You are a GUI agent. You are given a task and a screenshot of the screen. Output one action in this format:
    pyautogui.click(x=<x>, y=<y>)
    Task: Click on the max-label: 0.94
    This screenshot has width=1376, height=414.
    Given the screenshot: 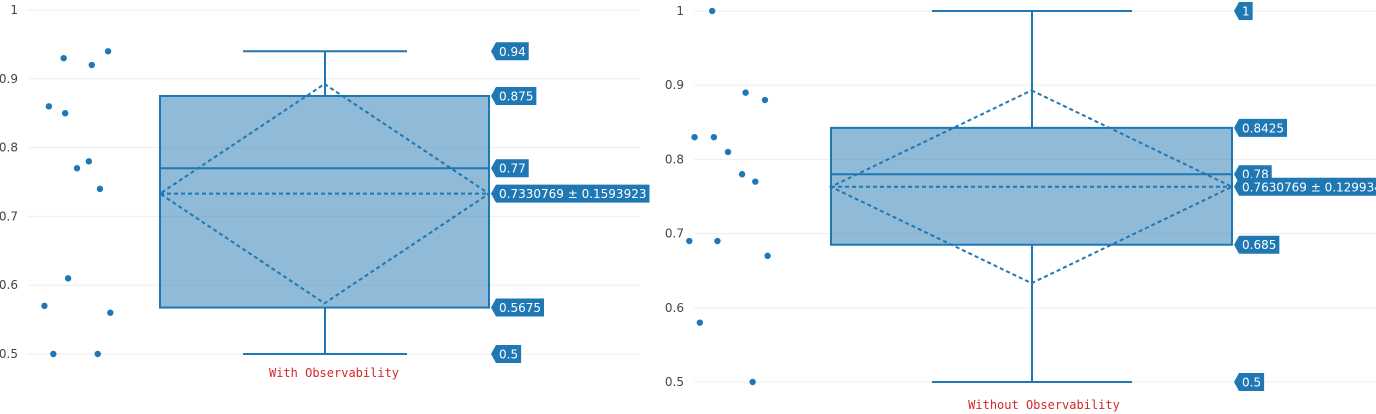 What is the action you would take?
    pyautogui.click(x=510, y=51)
    